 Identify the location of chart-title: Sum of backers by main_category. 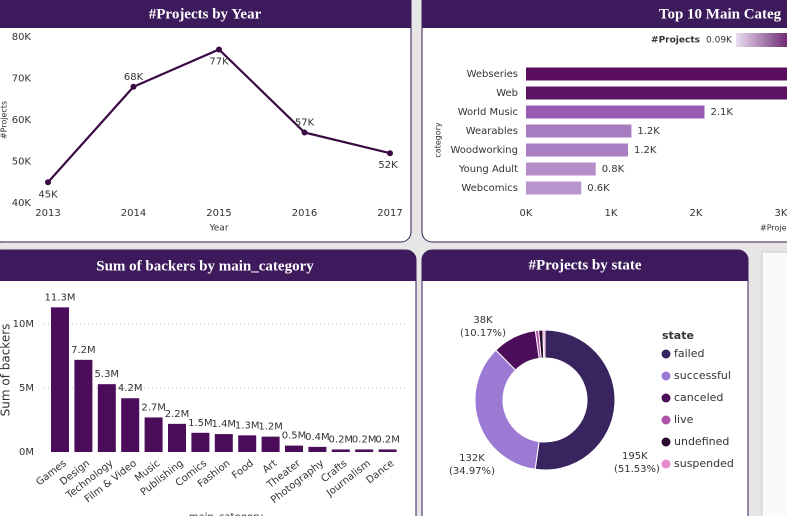
(205, 266).